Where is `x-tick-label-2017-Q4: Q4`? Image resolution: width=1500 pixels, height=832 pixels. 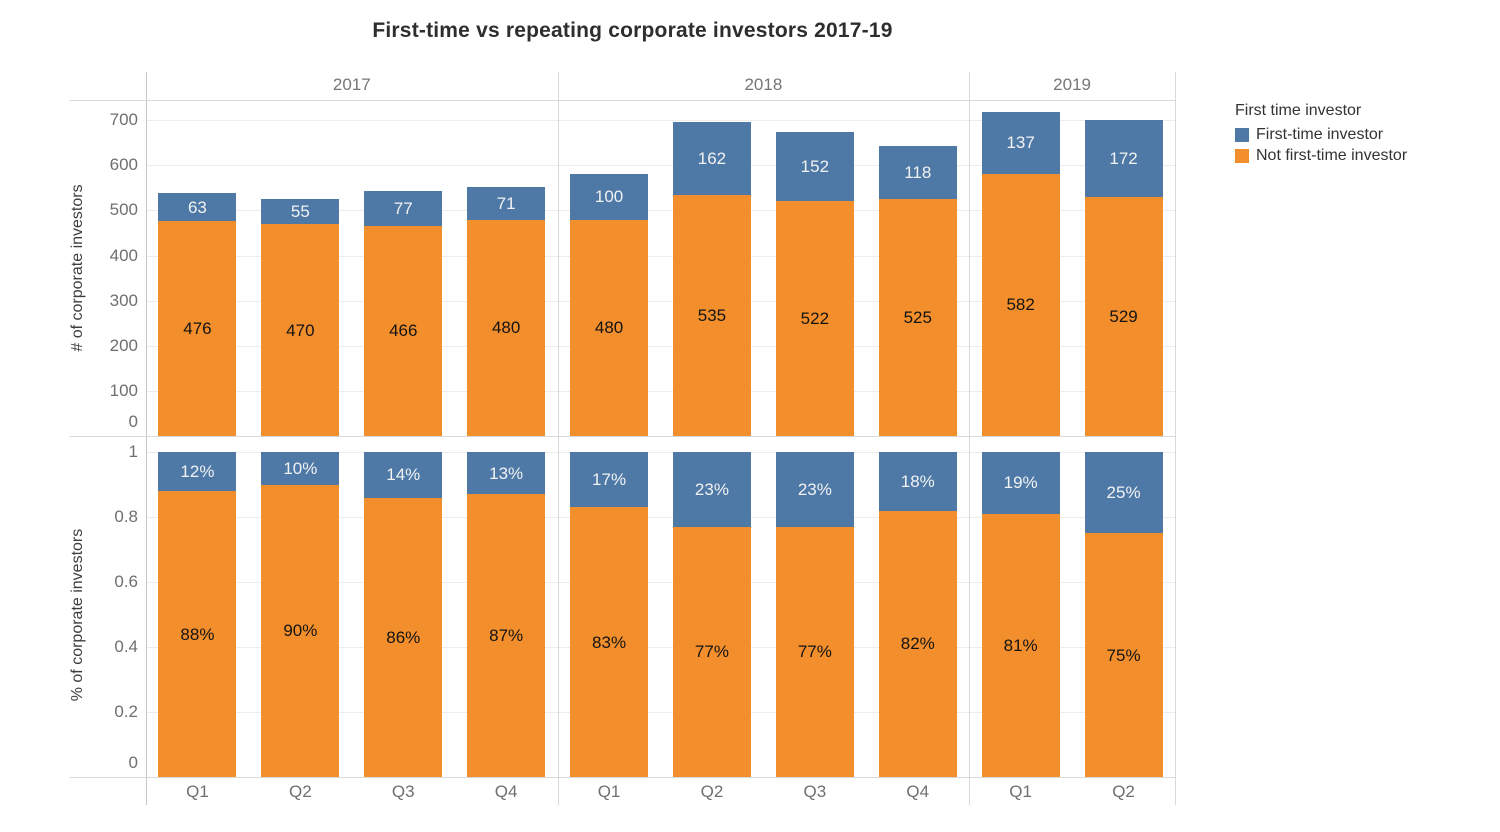
x-tick-label-2017-Q4: Q4 is located at coordinates (506, 791).